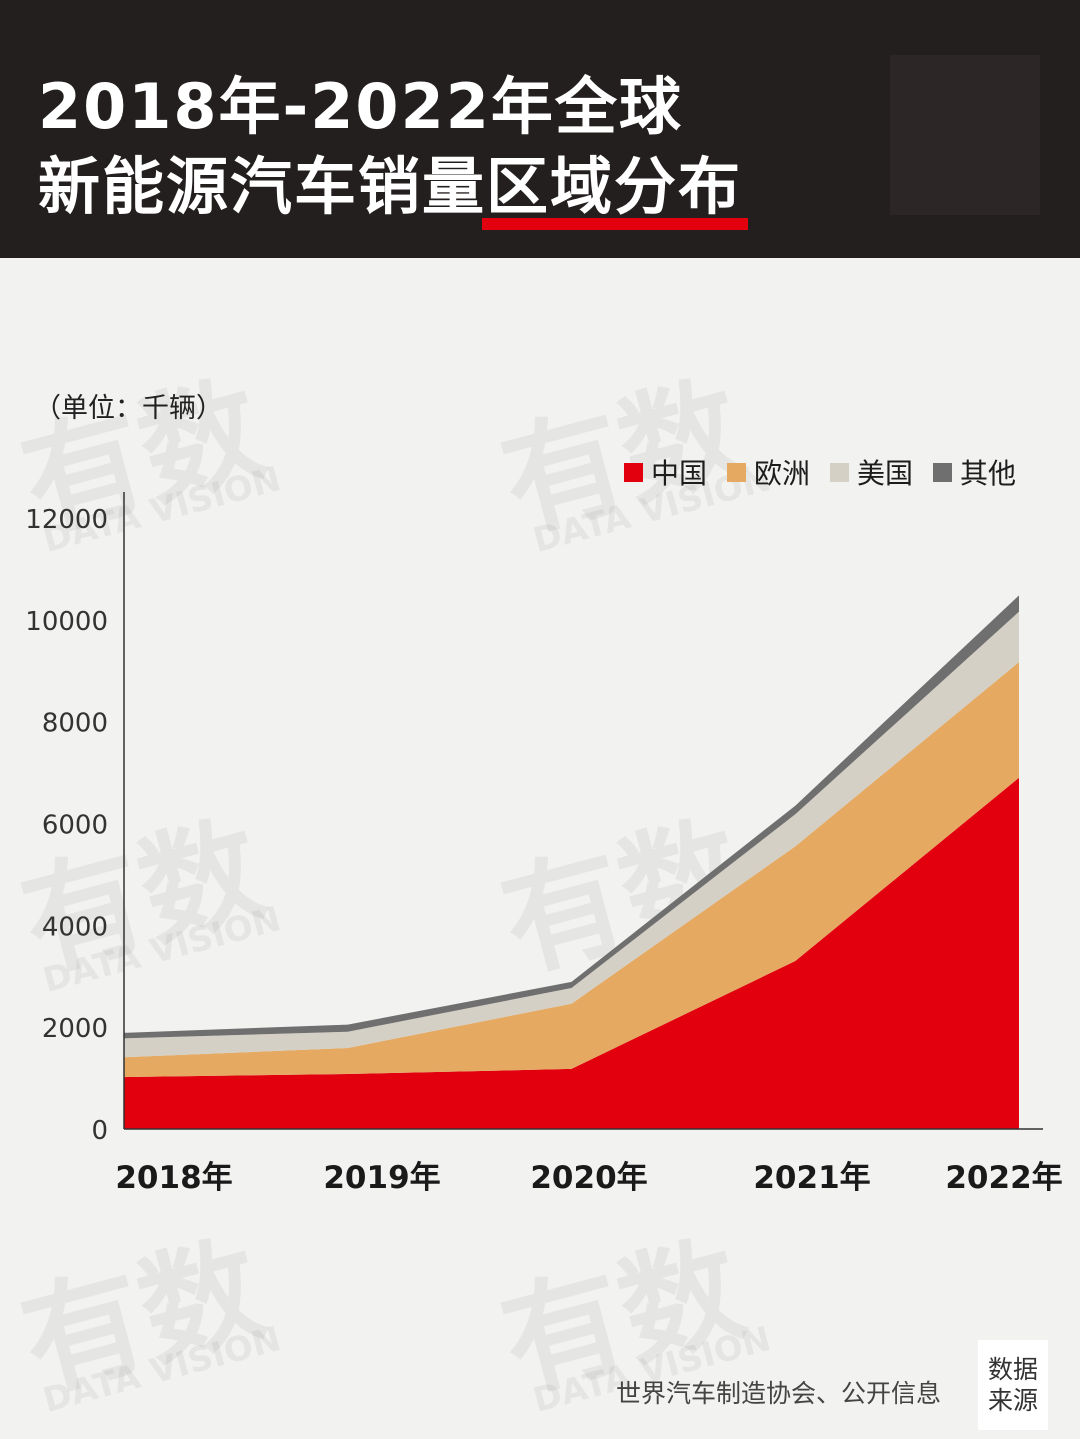 The height and width of the screenshot is (1439, 1080). I want to click on legend-label-china: 中国, so click(678, 473).